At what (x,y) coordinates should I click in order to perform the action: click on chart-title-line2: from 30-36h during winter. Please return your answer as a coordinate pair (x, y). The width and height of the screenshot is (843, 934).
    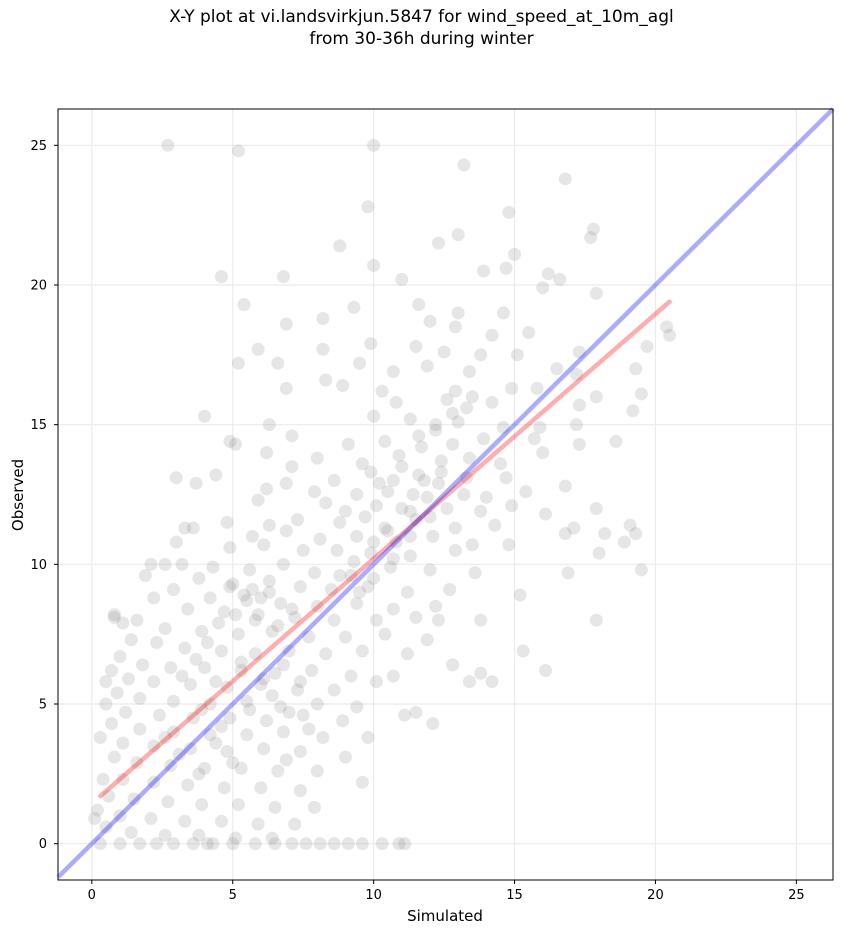
    Looking at the image, I should click on (421, 39).